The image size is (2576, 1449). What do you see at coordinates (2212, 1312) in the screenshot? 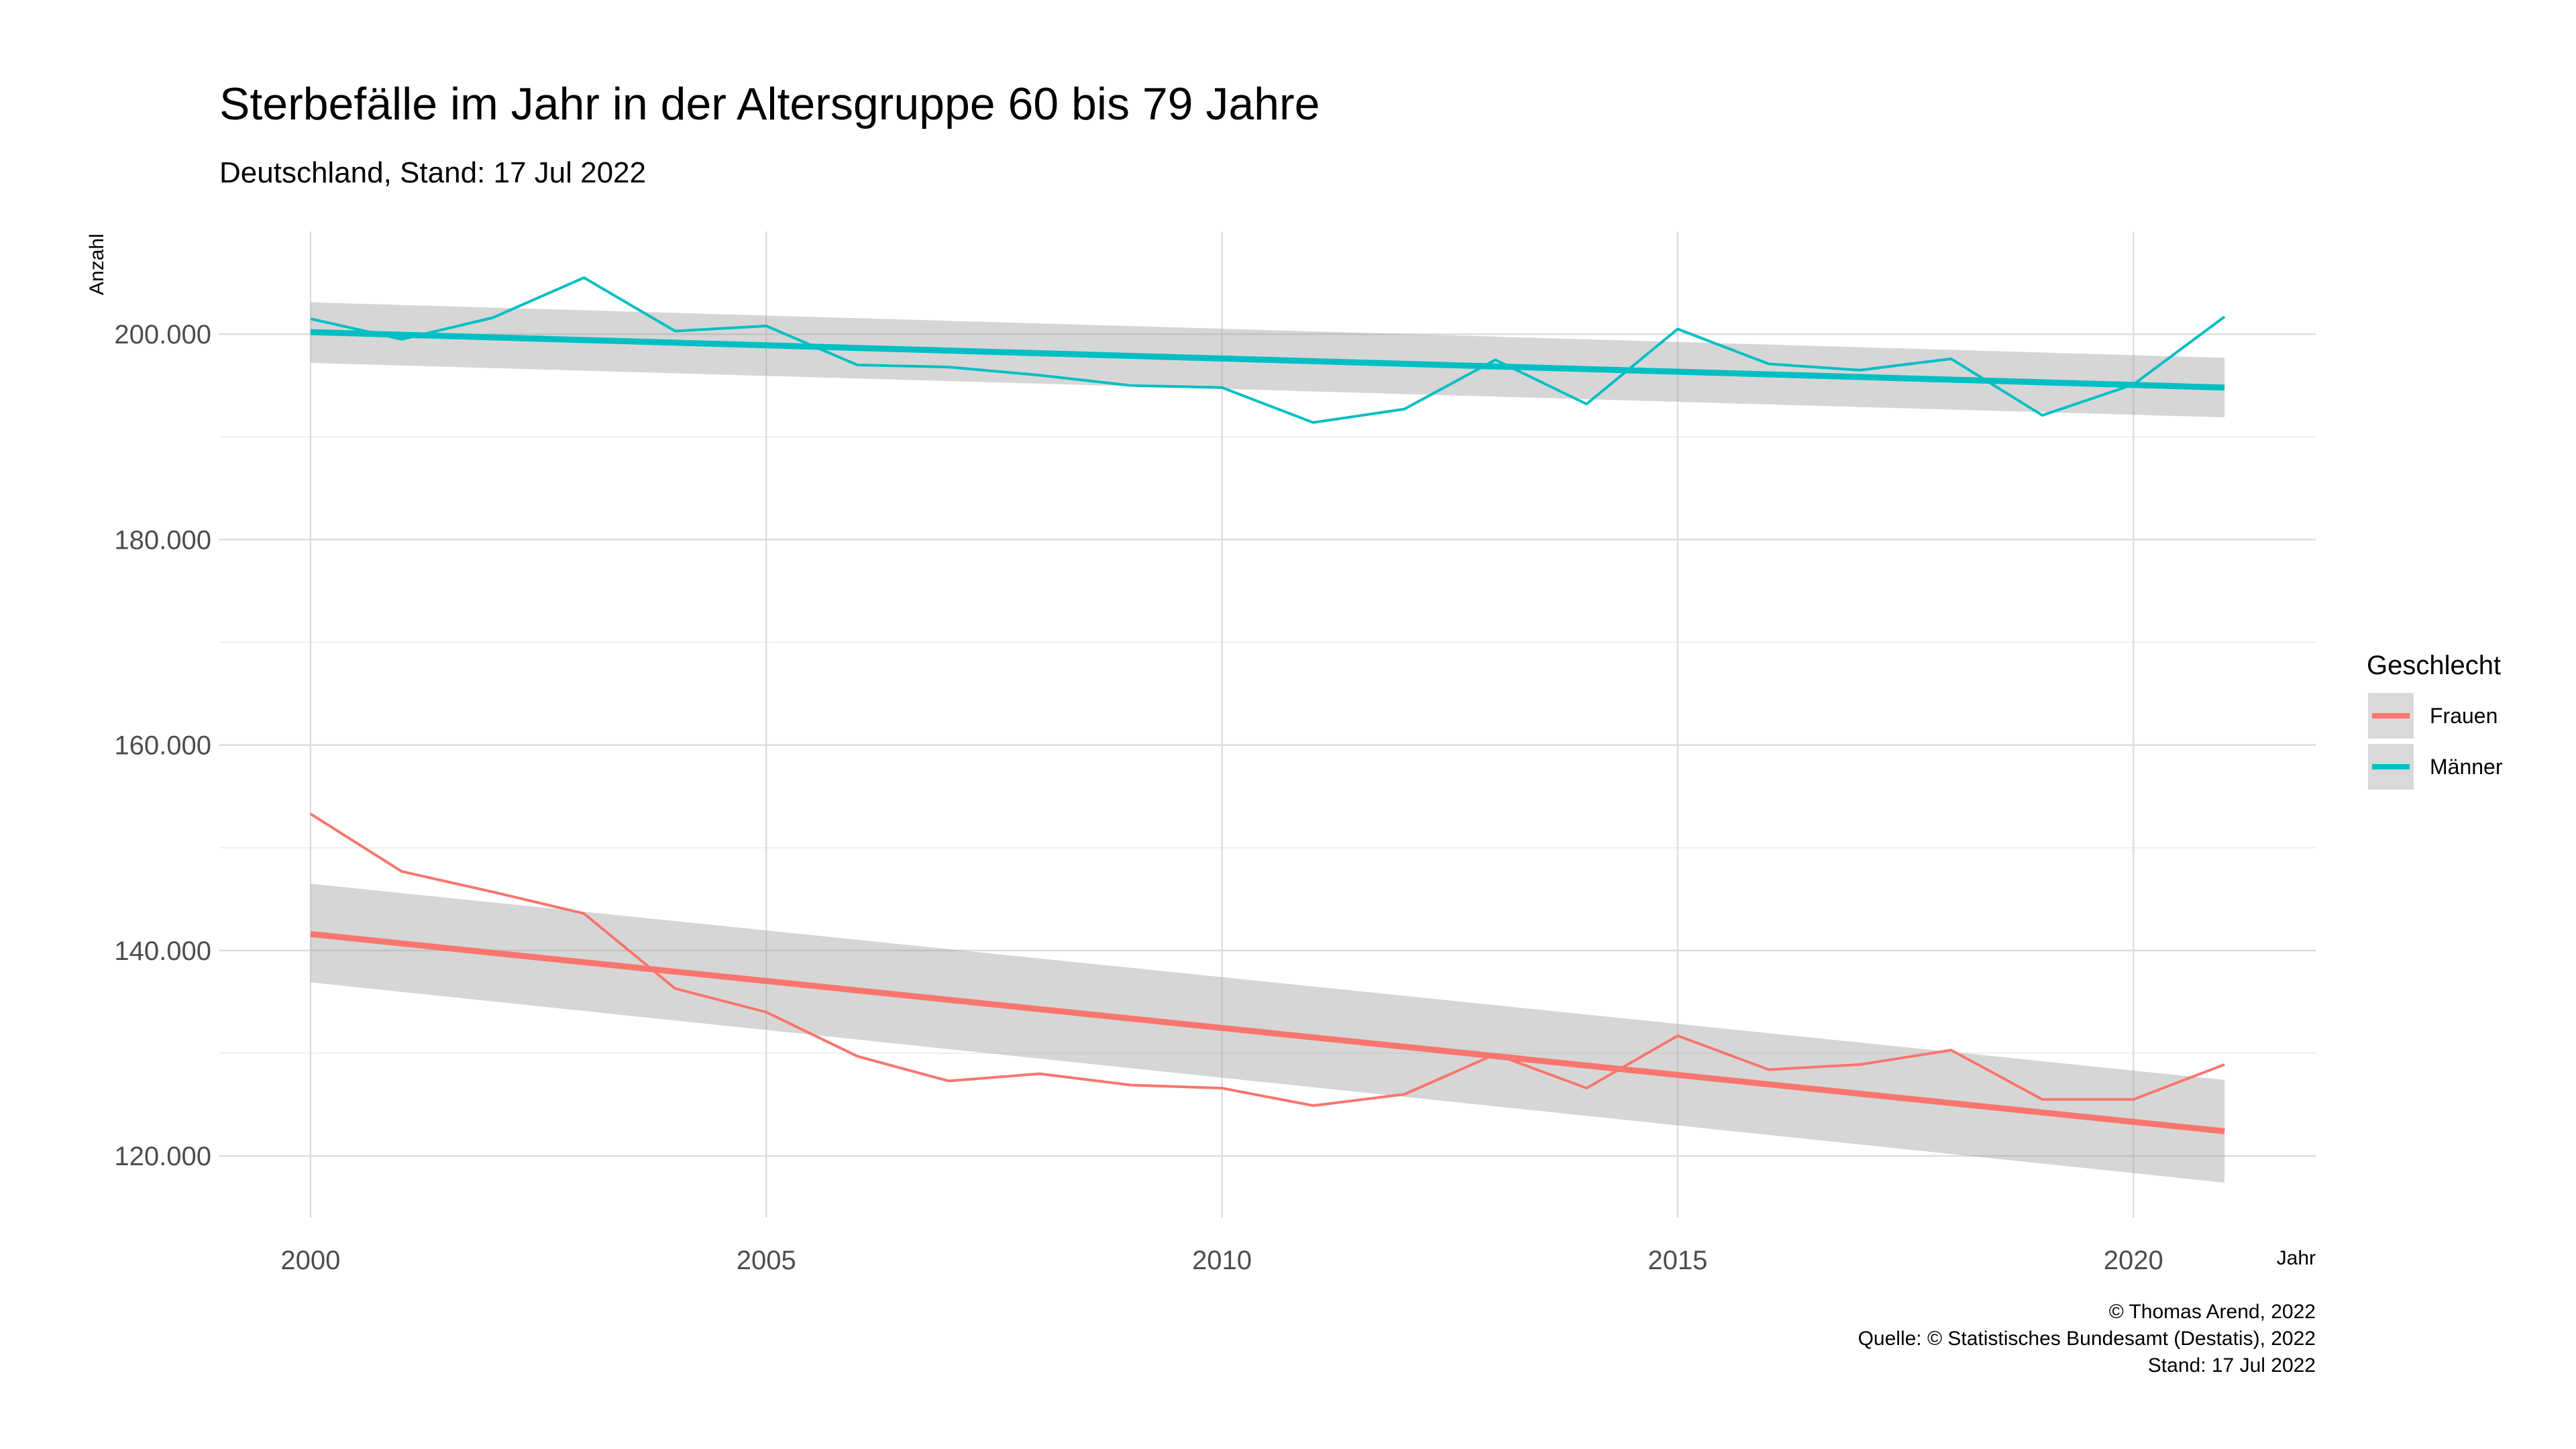
I see `caption-line-author: © Thomas Arend, 2022` at bounding box center [2212, 1312].